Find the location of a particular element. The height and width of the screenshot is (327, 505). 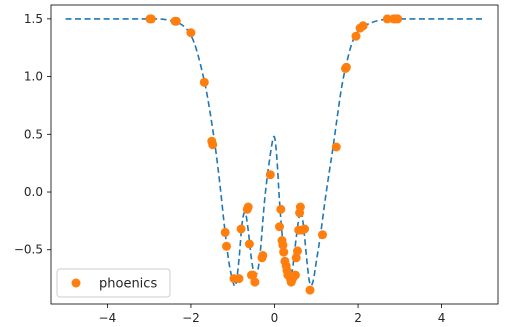

y-tick-label: 1.0 is located at coordinates (33, 77).